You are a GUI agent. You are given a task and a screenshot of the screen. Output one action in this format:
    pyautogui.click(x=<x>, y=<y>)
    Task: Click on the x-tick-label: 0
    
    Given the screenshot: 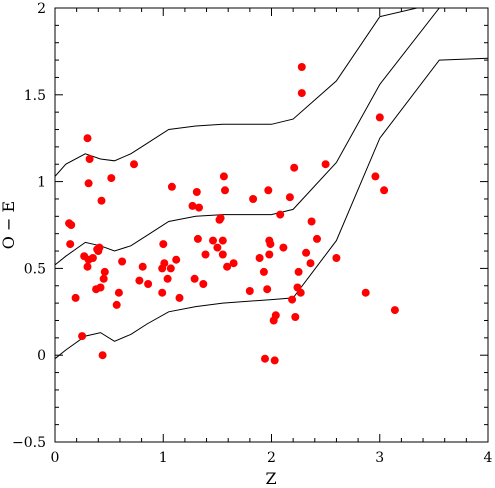 What is the action you would take?
    pyautogui.click(x=55, y=458)
    